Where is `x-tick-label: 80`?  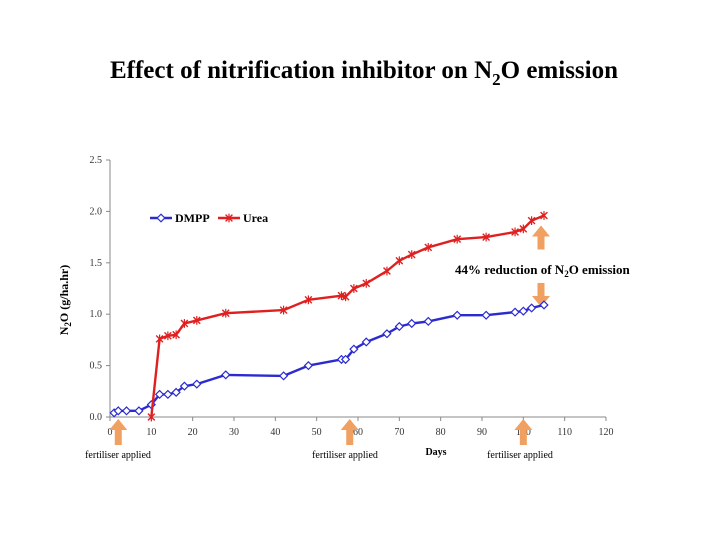
x-tick-label: 80 is located at coordinates (441, 432).